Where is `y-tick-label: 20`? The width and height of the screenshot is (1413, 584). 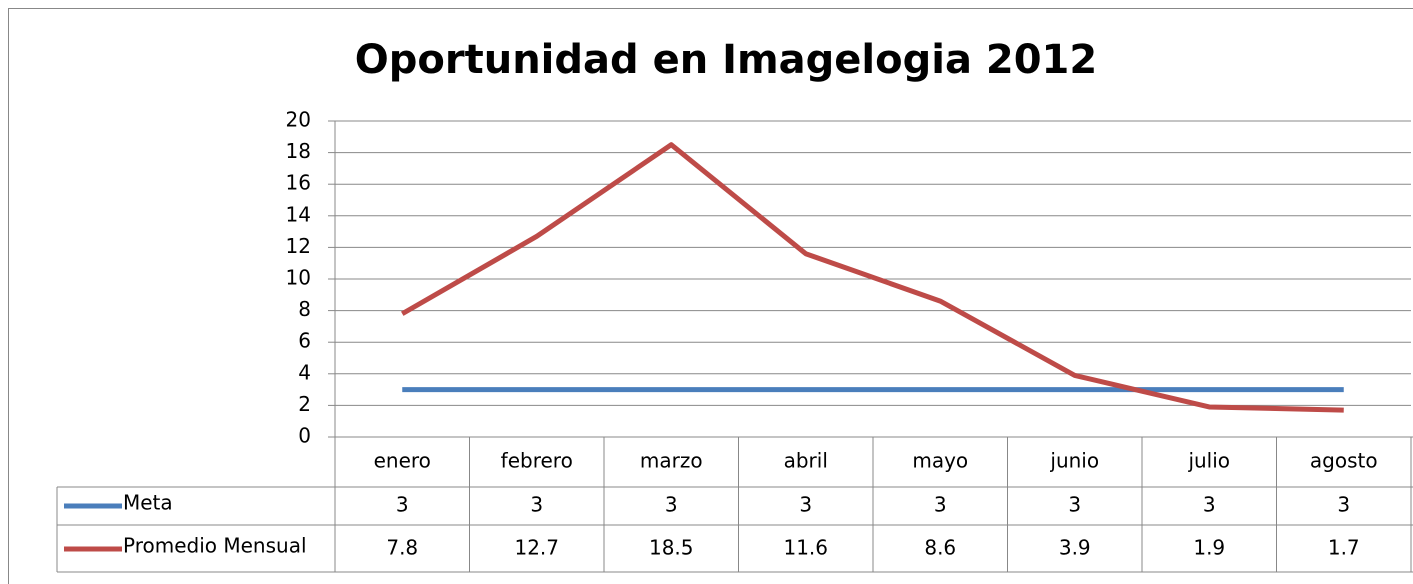 y-tick-label: 20 is located at coordinates (298, 120).